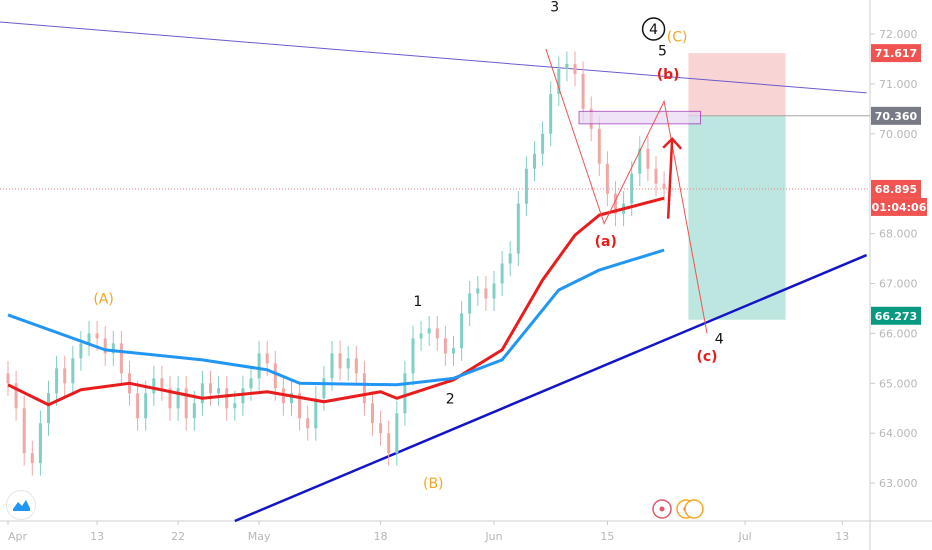 The height and width of the screenshot is (550, 932). Describe the element at coordinates (668, 75) in the screenshot. I see `wave-label: (b)` at that location.